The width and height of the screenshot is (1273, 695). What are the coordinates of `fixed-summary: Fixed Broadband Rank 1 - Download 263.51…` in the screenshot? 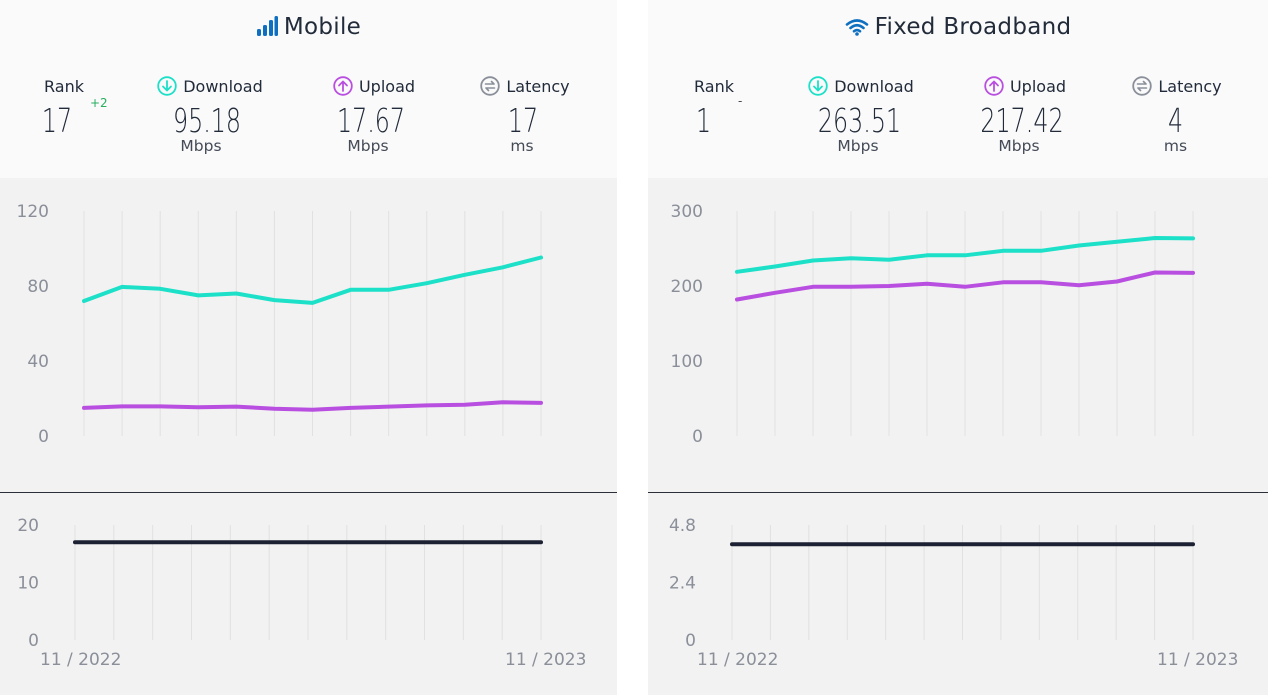 It's located at (958, 89).